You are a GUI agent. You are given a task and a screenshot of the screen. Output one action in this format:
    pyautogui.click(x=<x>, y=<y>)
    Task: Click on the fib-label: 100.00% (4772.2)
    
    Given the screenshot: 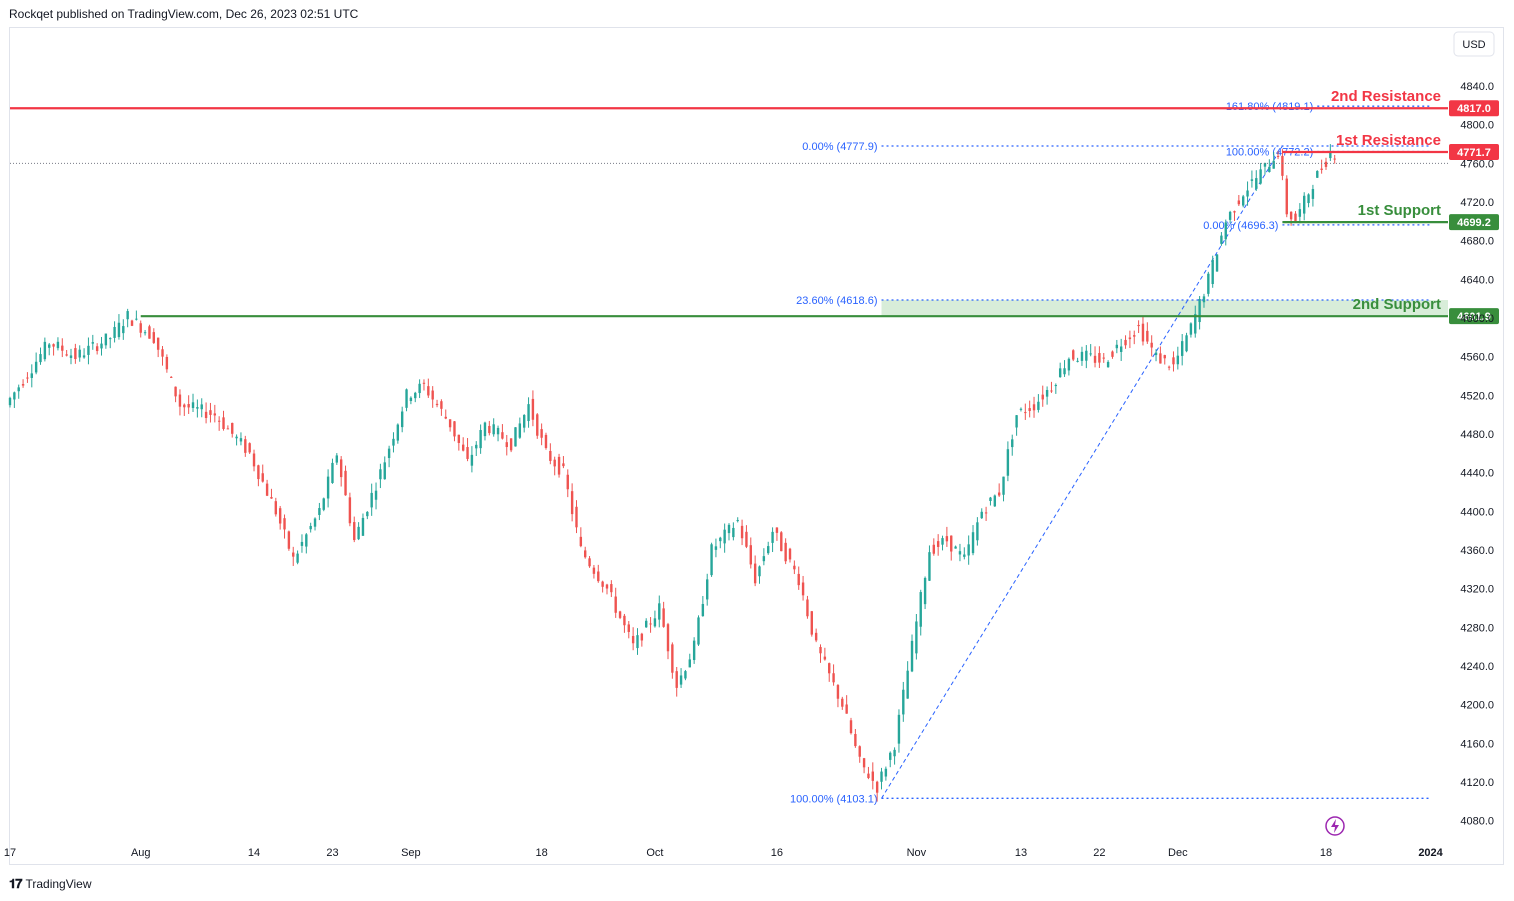 What is the action you would take?
    pyautogui.click(x=1269, y=153)
    